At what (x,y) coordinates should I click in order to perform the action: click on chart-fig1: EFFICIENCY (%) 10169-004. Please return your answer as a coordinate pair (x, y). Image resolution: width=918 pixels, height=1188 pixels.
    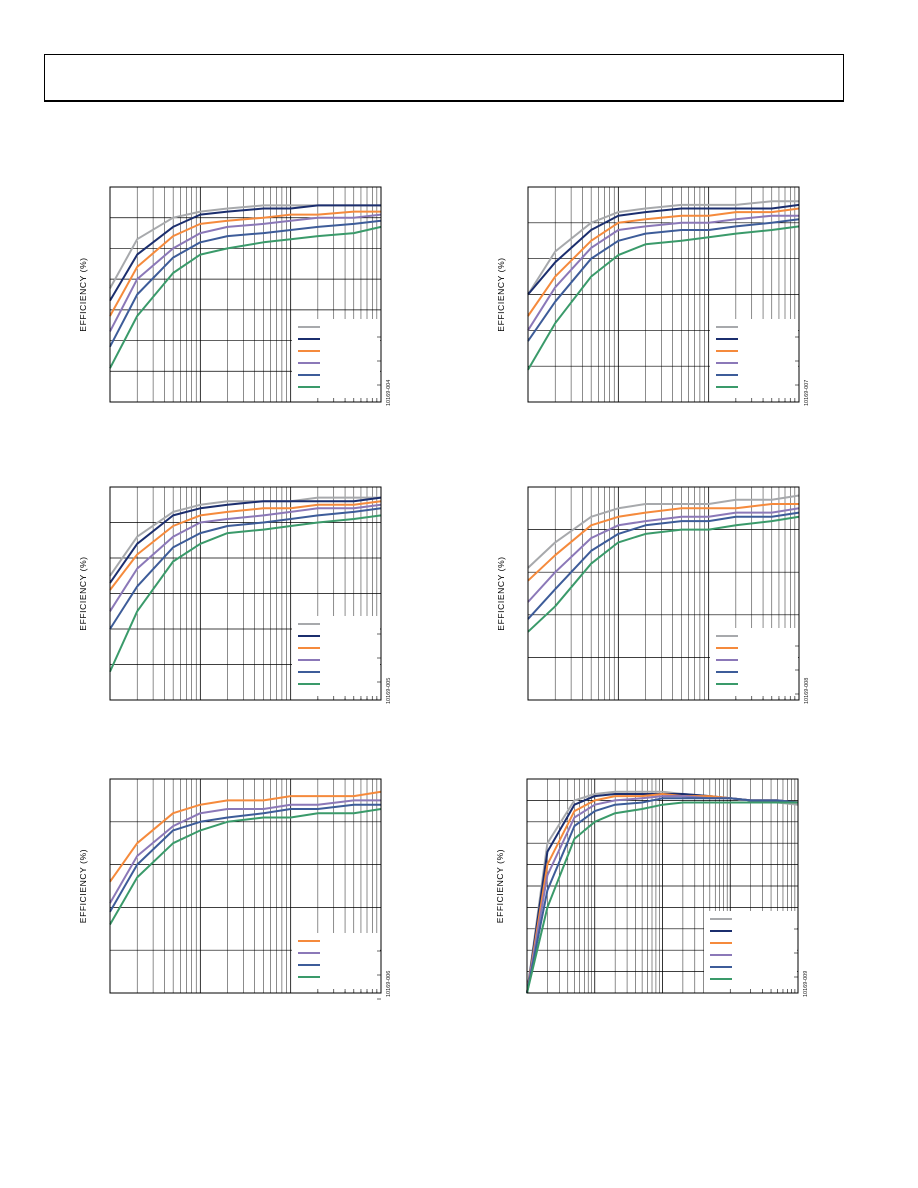
    Looking at the image, I should click on (235, 296).